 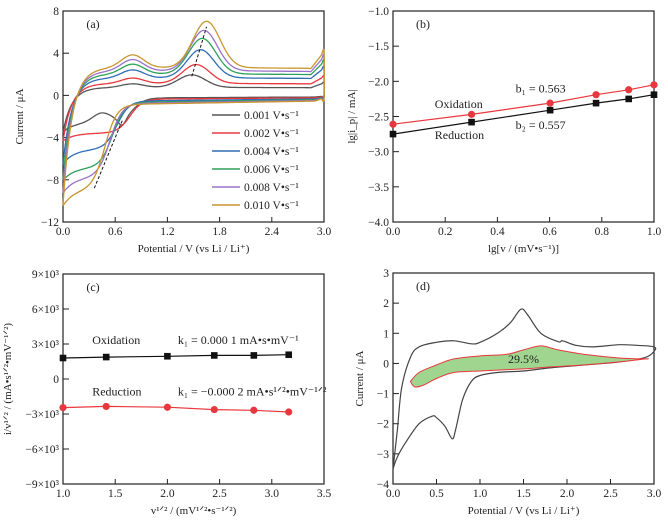 I want to click on y-tick-label: 4, so click(x=56, y=54).